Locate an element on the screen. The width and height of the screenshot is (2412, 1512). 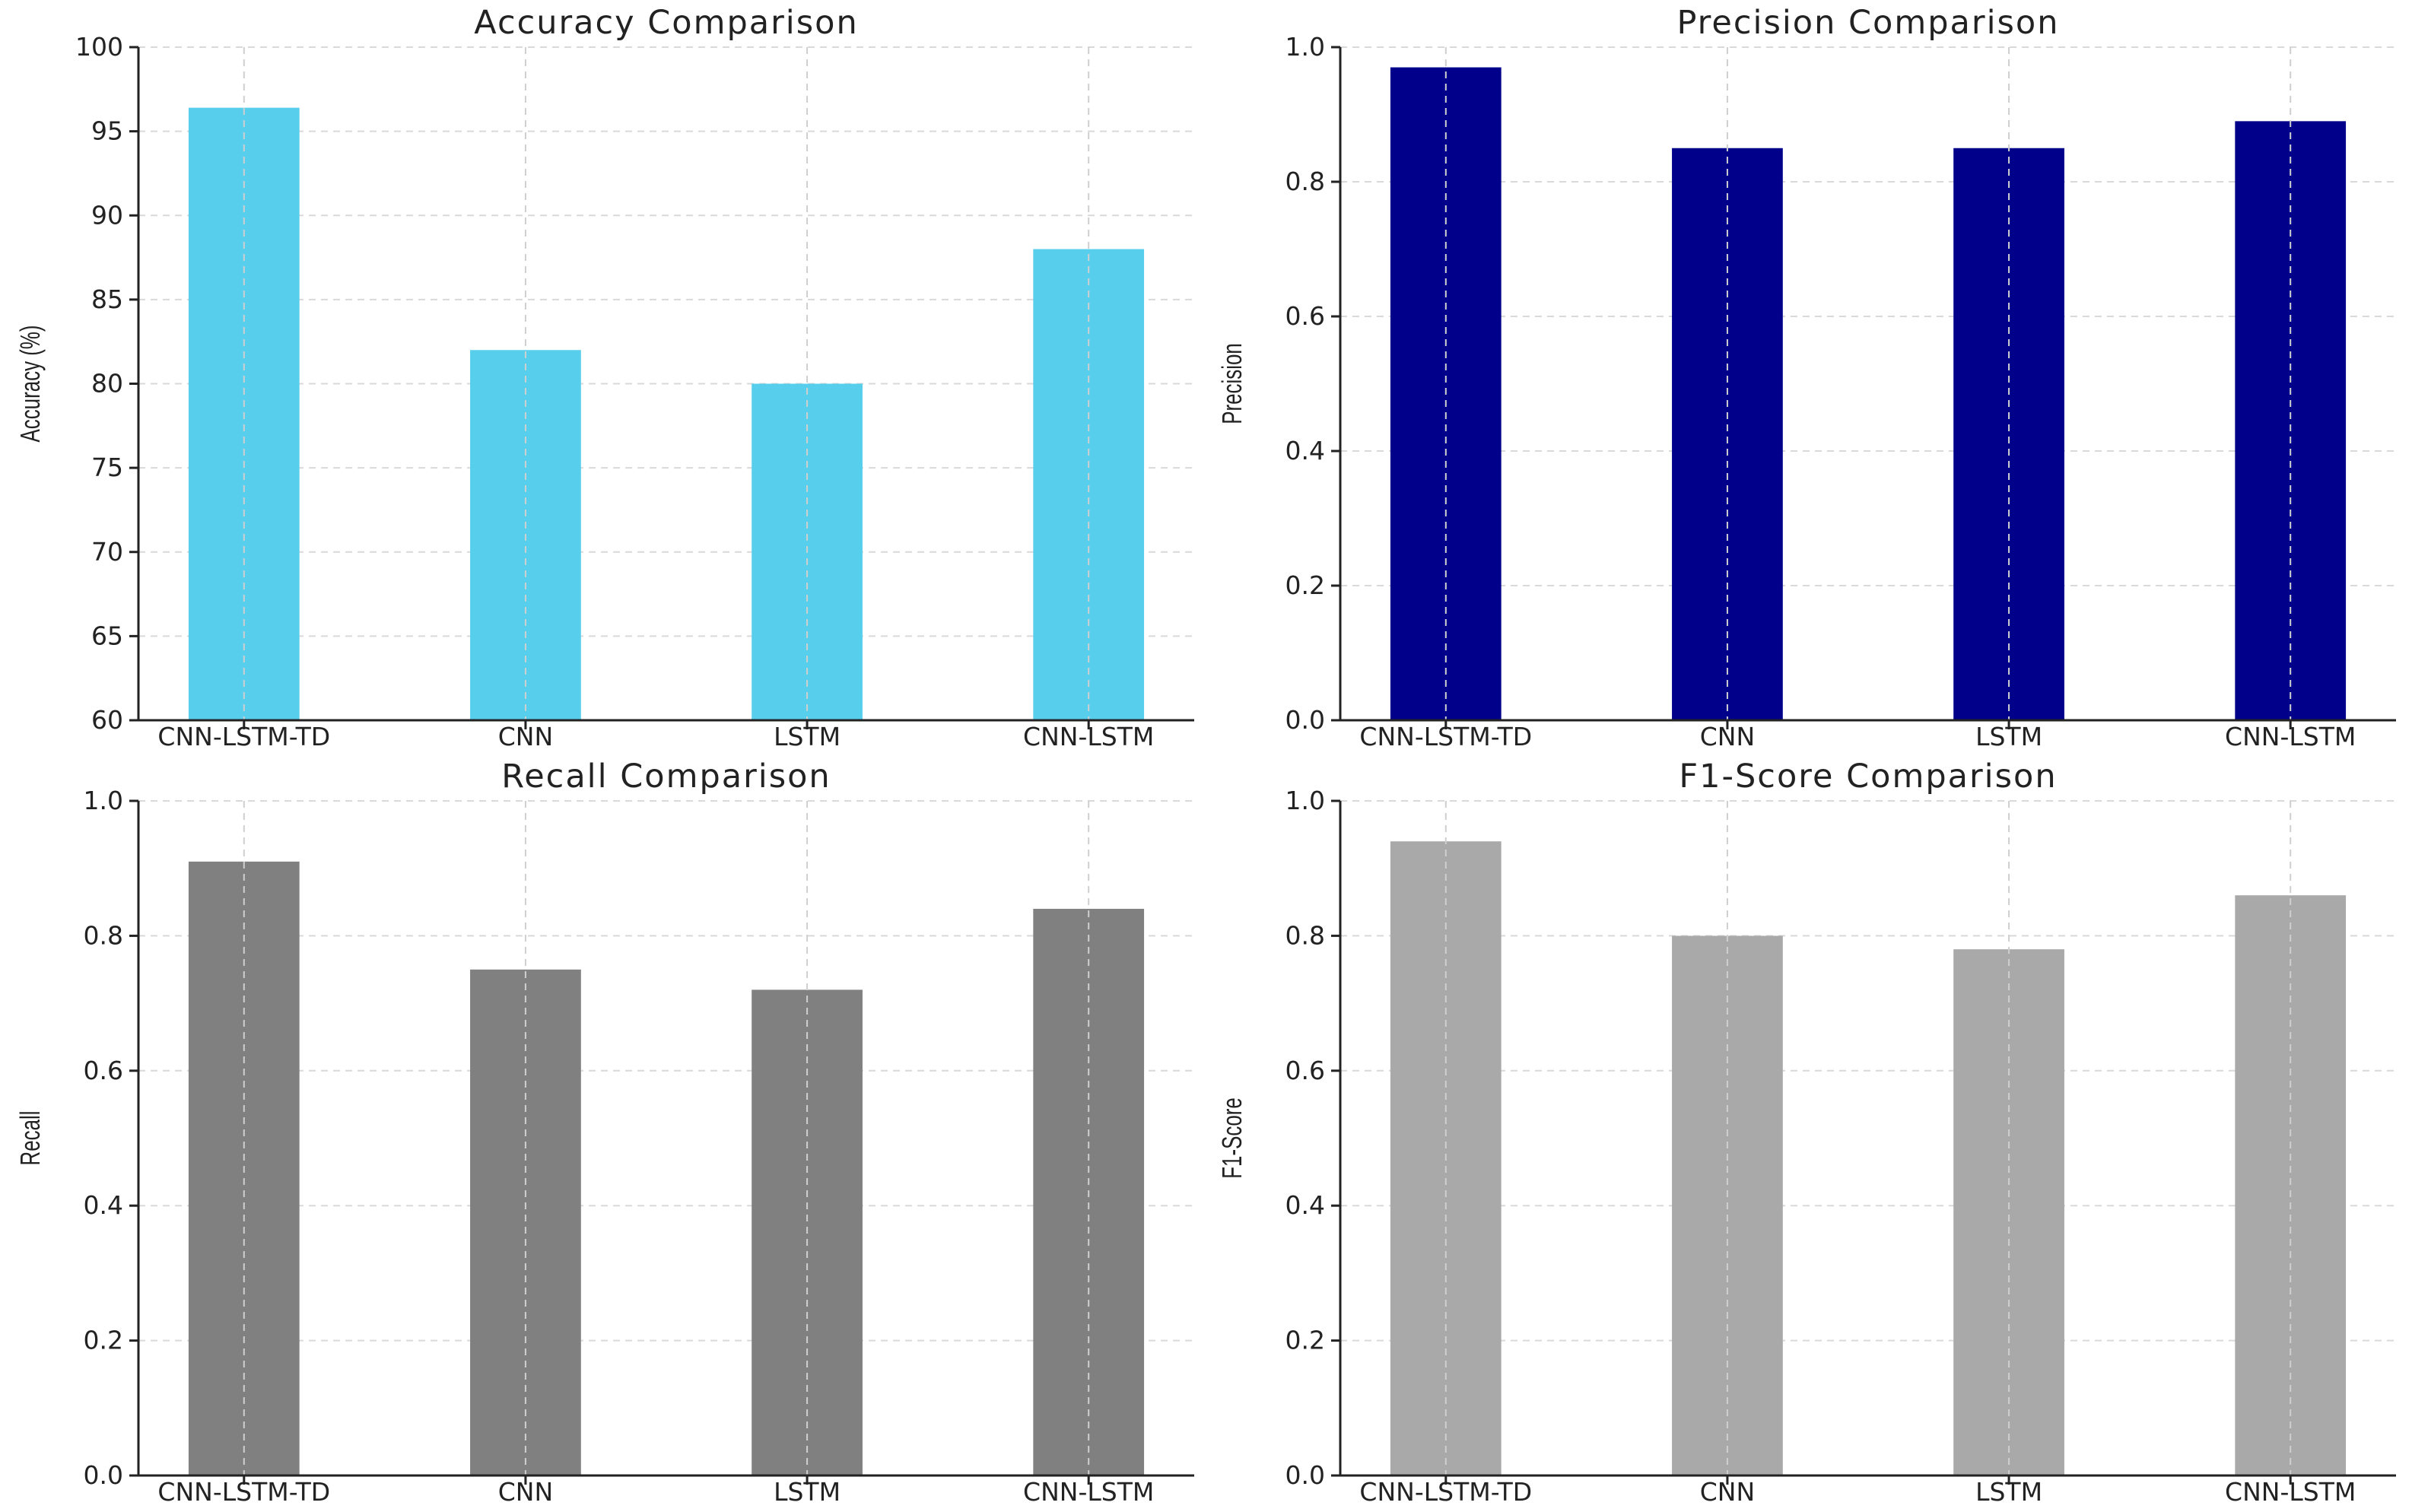
y-tick-label: 95 is located at coordinates (107, 131).